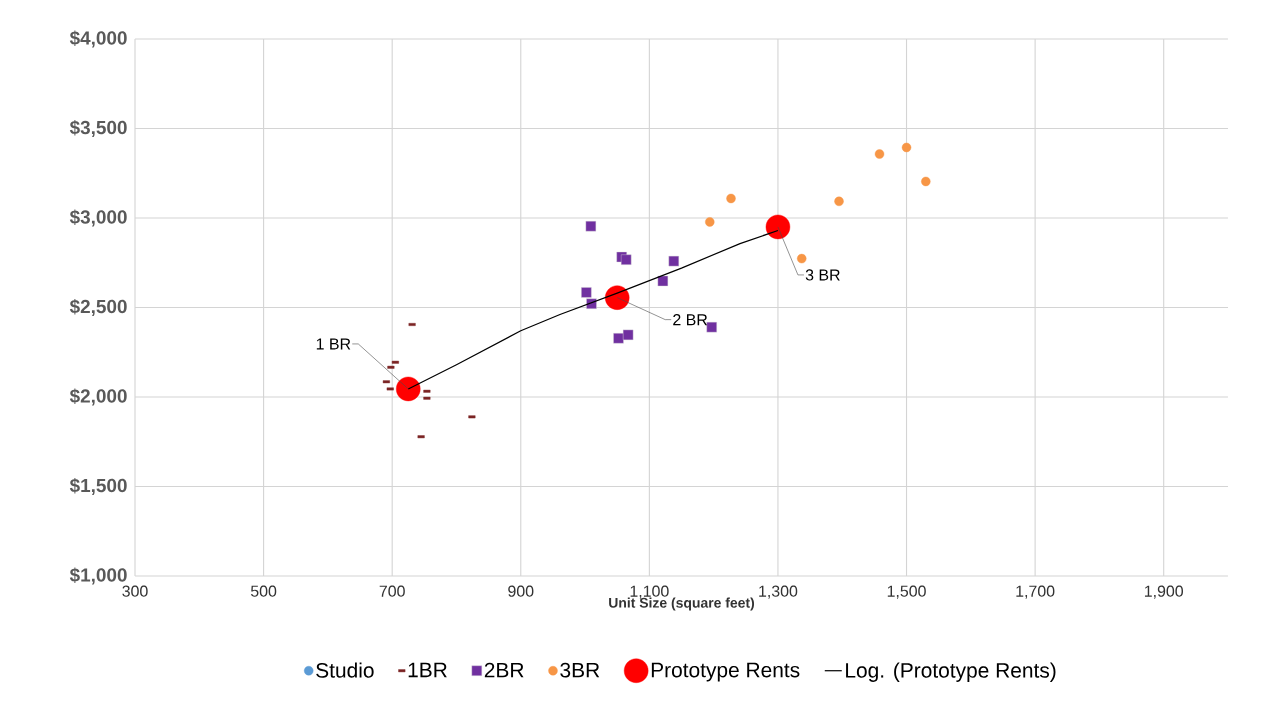 This screenshot has height=715, width=1282. What do you see at coordinates (98, 397) in the screenshot?
I see `y-tick-label: $2,000` at bounding box center [98, 397].